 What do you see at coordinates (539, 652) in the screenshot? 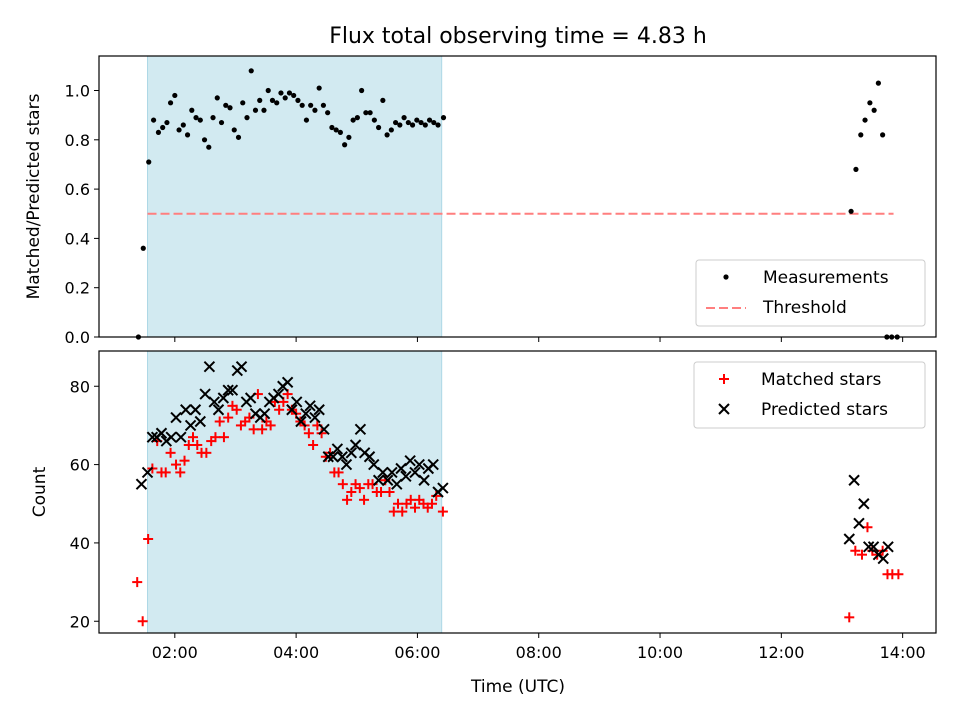
I see `x-tick-label: 08:00` at bounding box center [539, 652].